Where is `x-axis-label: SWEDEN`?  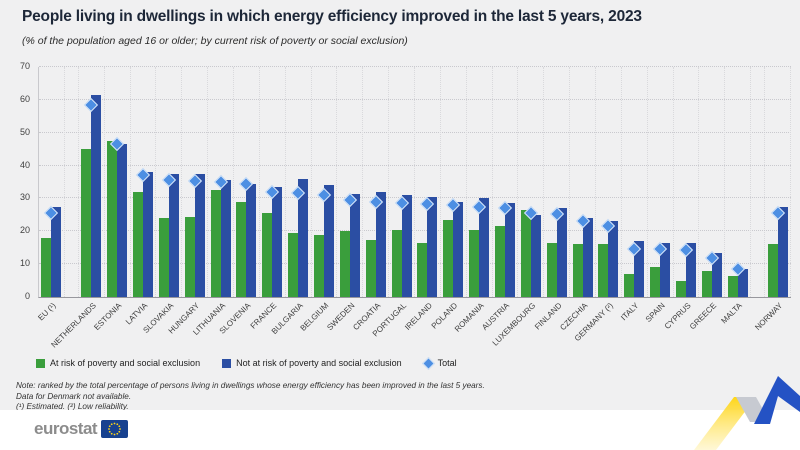
x-axis-label: SWEDEN is located at coordinates (341, 317).